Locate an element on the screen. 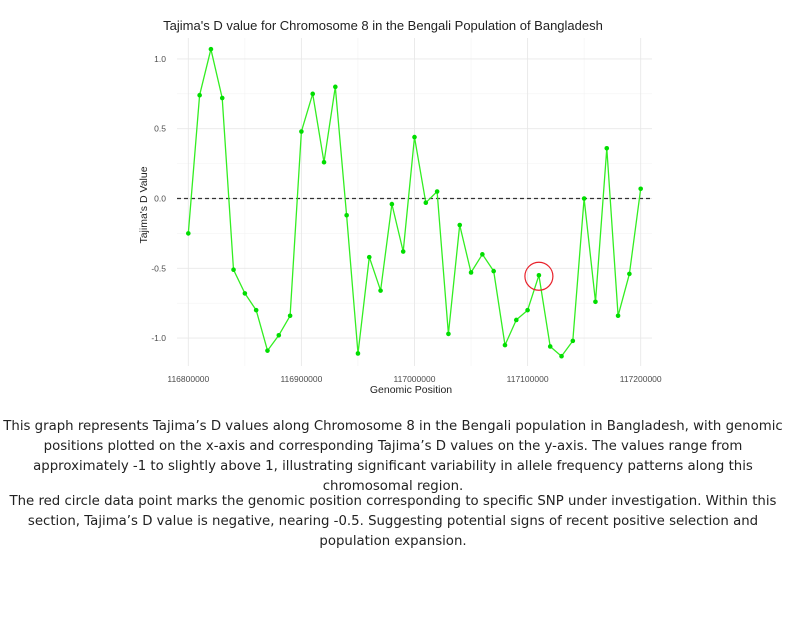  x-axis-title: Genomic Position is located at coordinates (411, 390).